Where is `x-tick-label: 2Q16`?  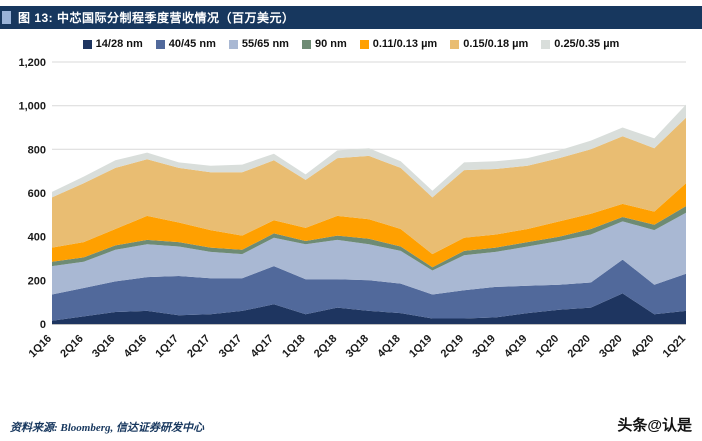
x-tick-label: 2Q16 is located at coordinates (72, 347).